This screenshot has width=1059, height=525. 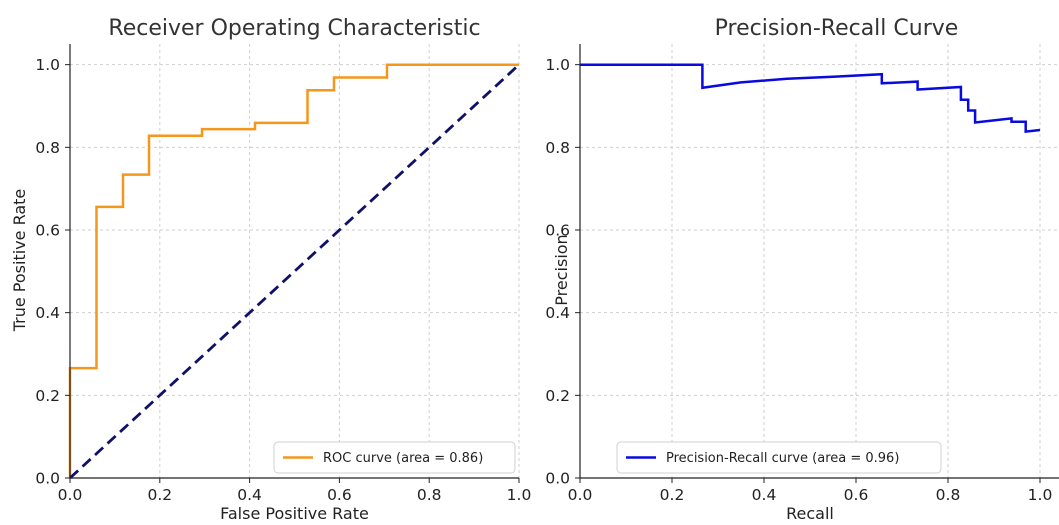 What do you see at coordinates (810, 513) in the screenshot?
I see `pr-x-axis-label: Recall` at bounding box center [810, 513].